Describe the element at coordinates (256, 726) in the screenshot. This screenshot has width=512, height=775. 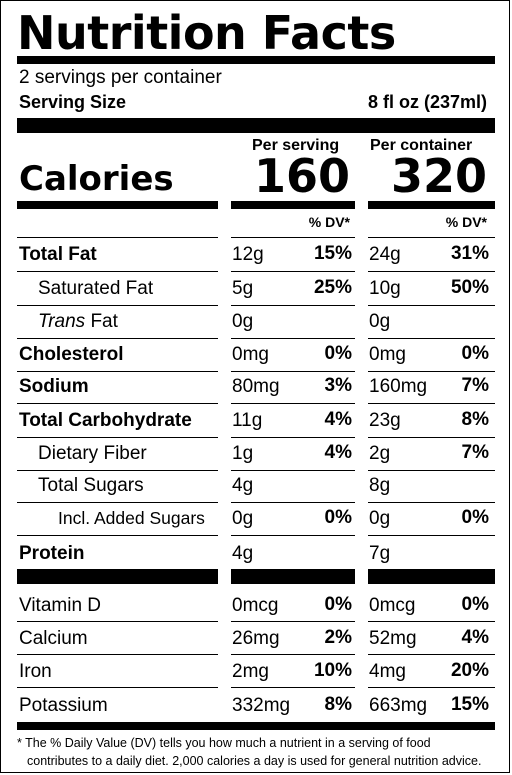
I see `footnote-rule` at that location.